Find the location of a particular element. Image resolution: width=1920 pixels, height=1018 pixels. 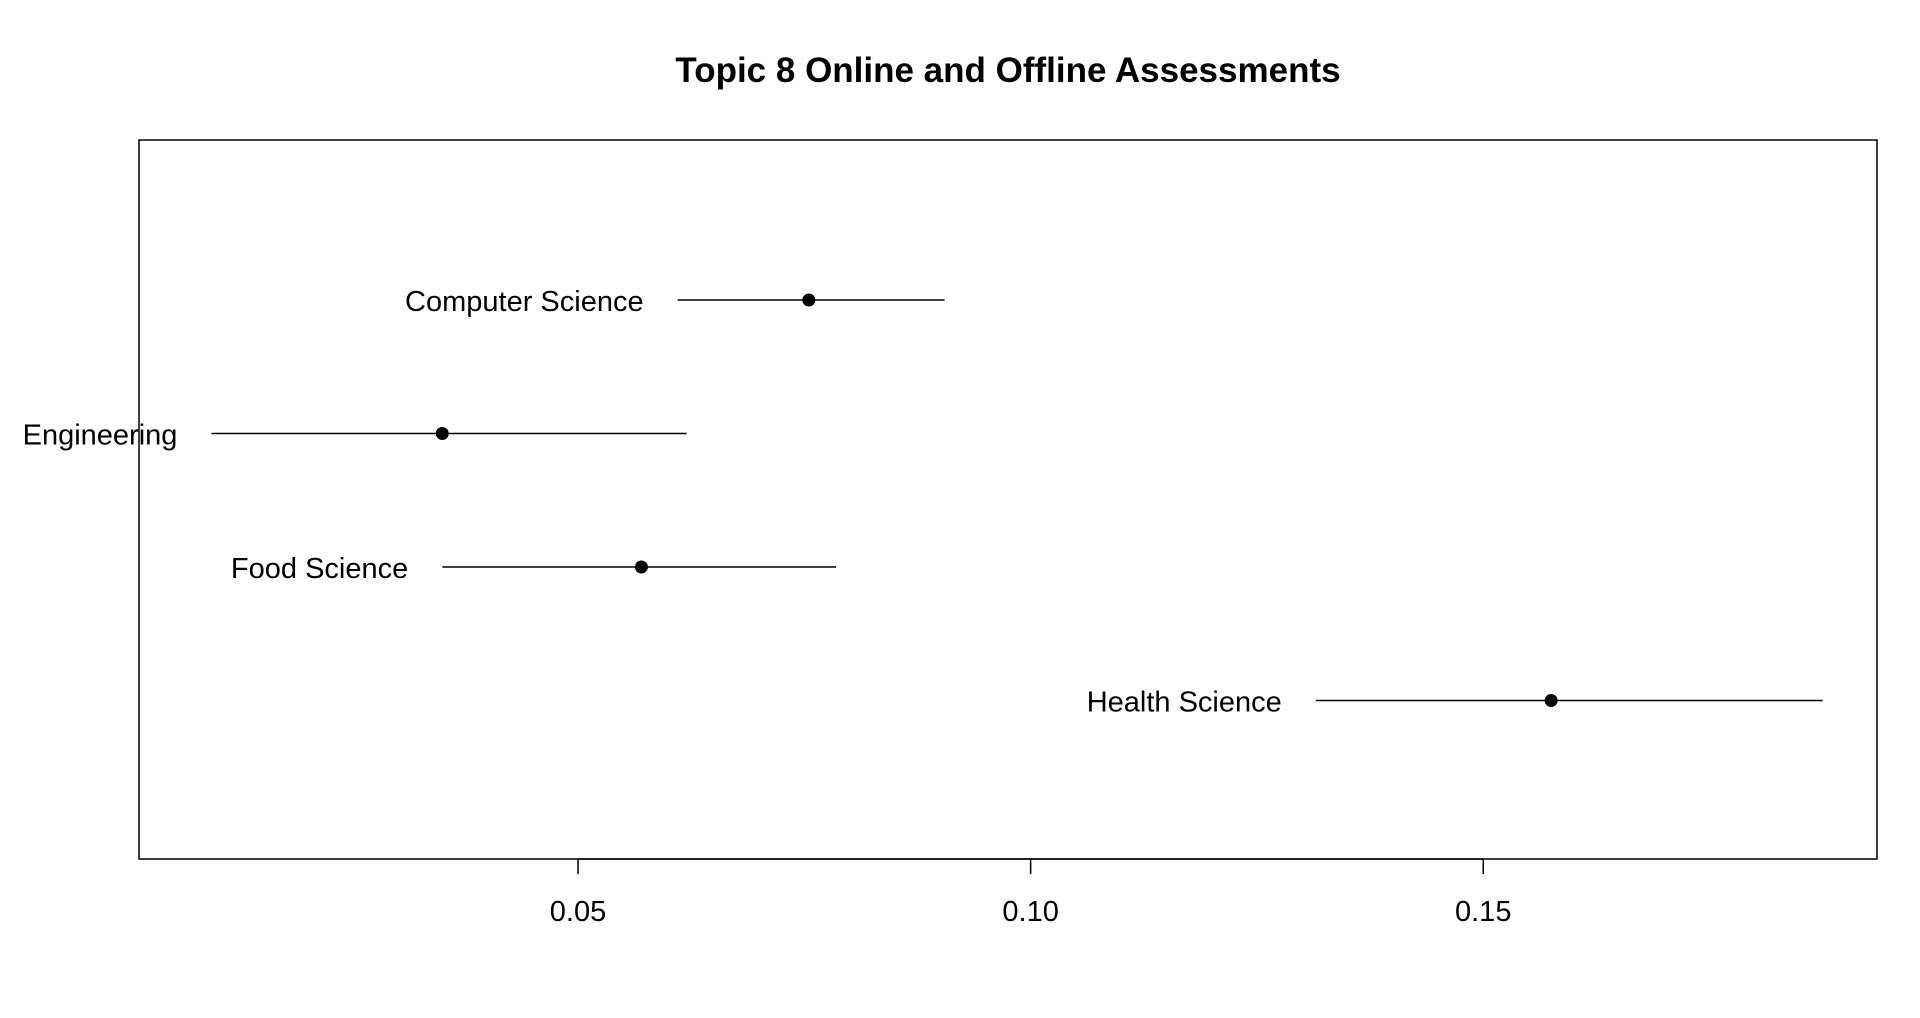

x-tick-label: 0.10 is located at coordinates (1030, 912).